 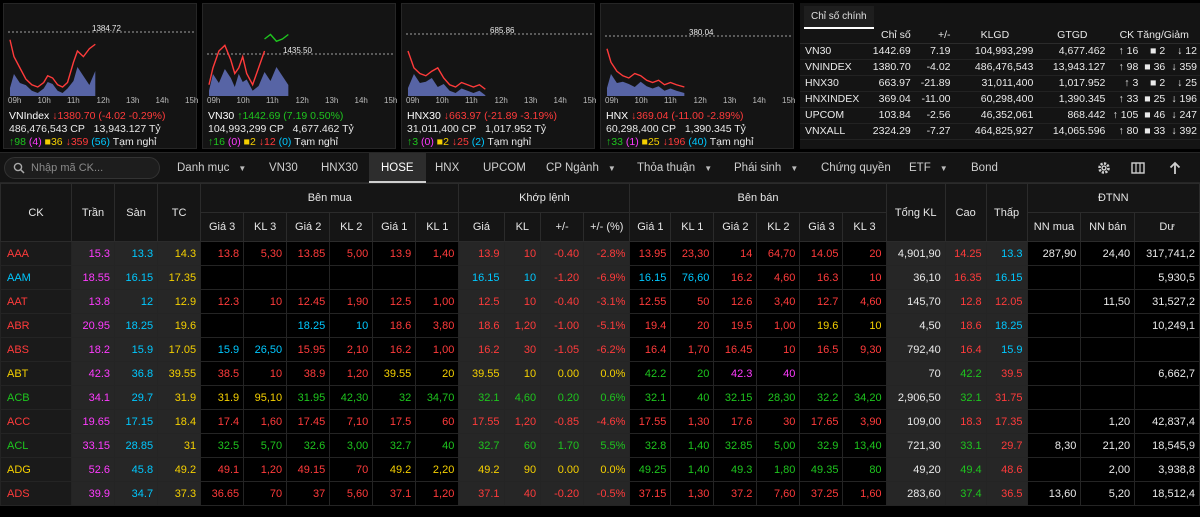 I want to click on subcol-2: Giá 2, so click(x=308, y=227).